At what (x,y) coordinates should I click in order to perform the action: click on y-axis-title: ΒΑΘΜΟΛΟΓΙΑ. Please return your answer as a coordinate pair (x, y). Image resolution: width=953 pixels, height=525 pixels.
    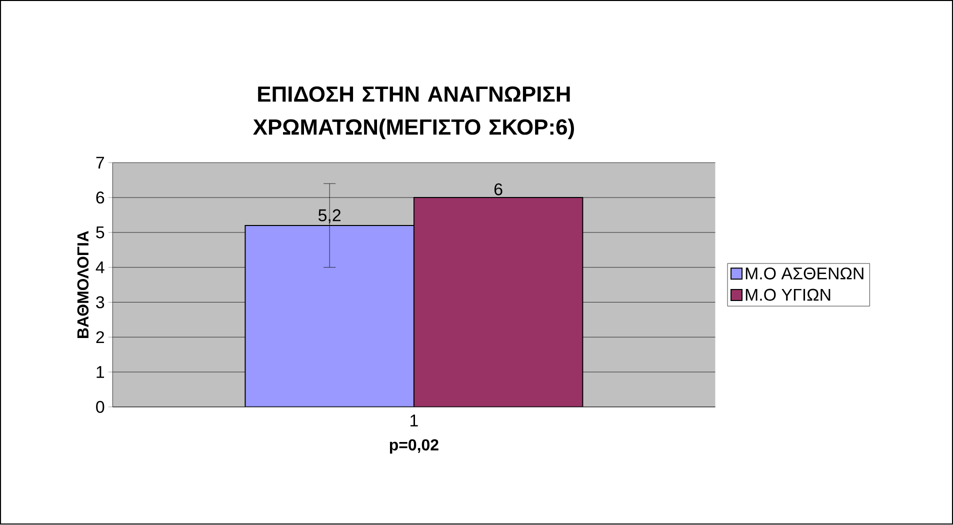
    Looking at the image, I should click on (83, 284).